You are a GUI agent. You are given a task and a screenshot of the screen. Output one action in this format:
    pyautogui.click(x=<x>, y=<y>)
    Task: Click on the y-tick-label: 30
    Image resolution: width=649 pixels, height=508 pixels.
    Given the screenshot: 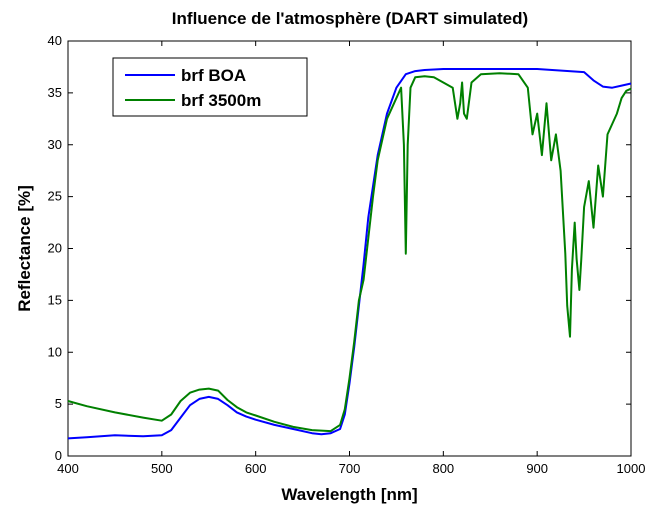 What is the action you would take?
    pyautogui.click(x=55, y=144)
    